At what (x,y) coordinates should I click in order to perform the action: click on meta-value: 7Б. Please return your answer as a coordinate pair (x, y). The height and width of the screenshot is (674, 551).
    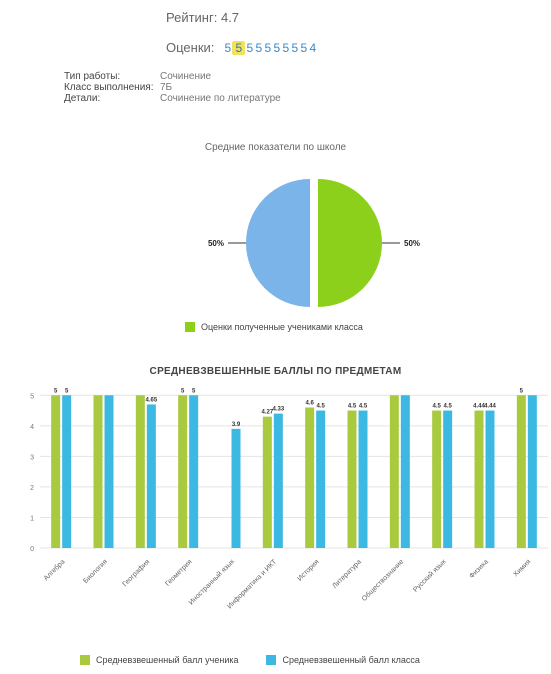
    Looking at the image, I should click on (166, 87).